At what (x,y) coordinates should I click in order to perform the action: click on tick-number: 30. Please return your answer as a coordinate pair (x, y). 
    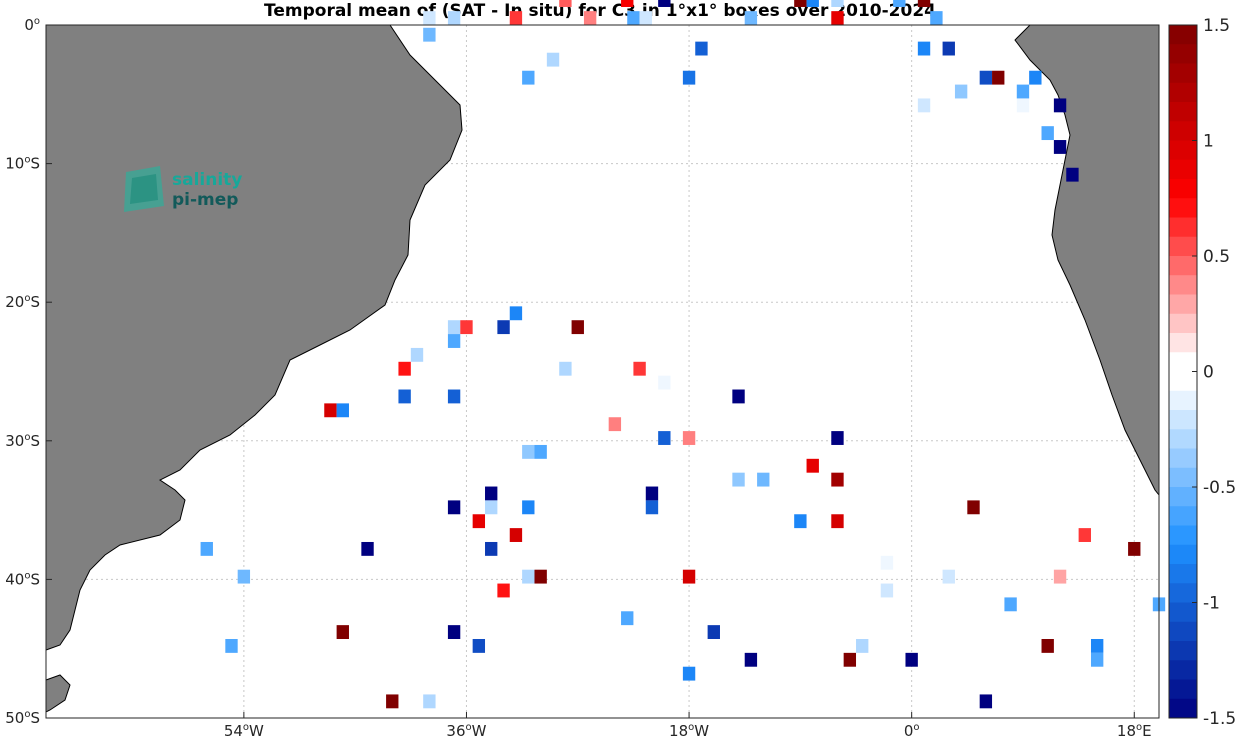
    Looking at the image, I should click on (14, 441).